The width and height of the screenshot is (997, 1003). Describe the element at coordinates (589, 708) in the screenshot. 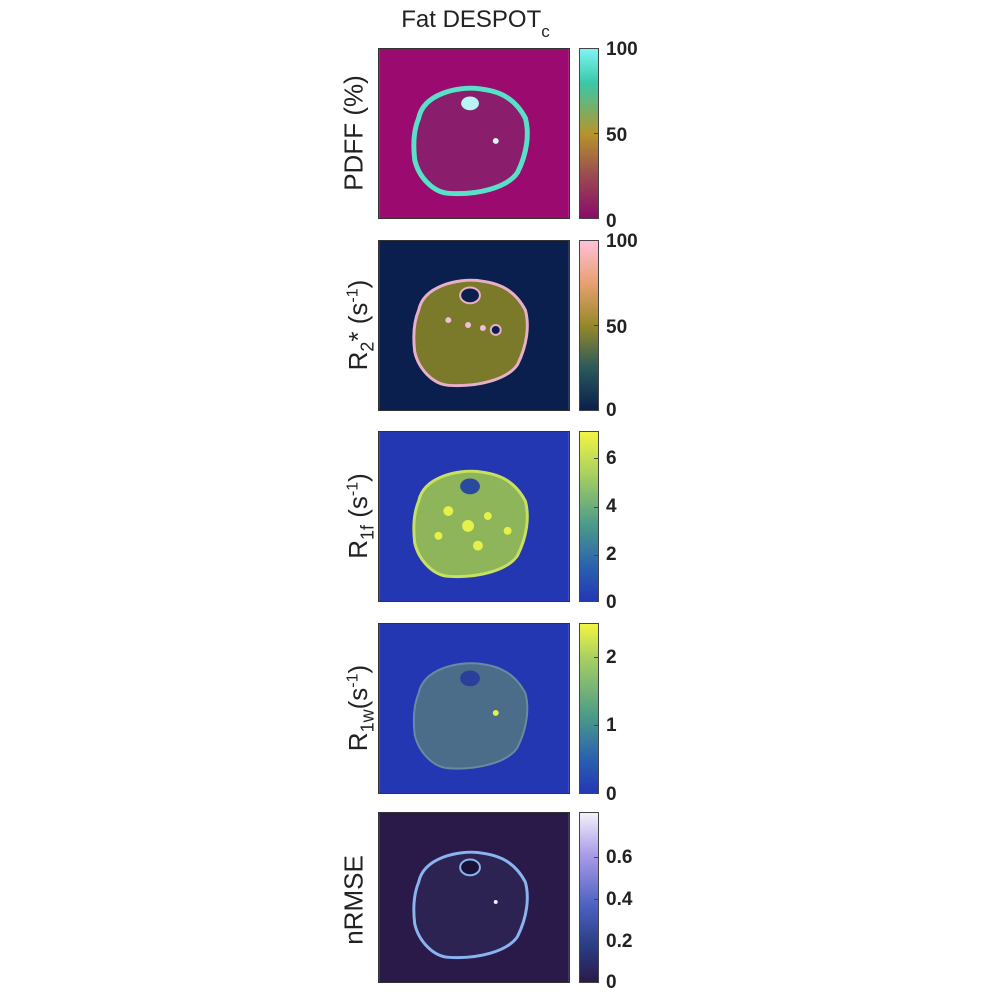

I see `r1w-colorbar` at that location.